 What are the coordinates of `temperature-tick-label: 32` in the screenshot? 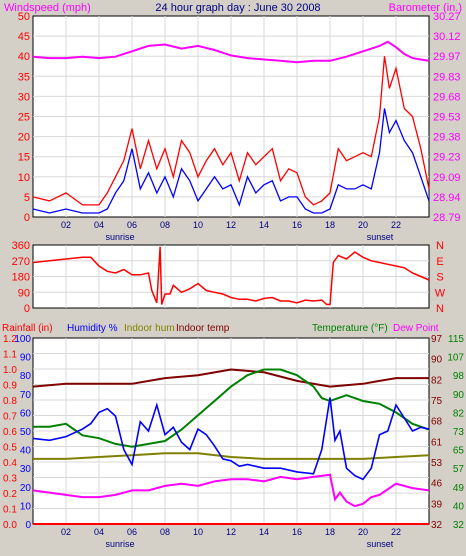 It's located at (437, 525).